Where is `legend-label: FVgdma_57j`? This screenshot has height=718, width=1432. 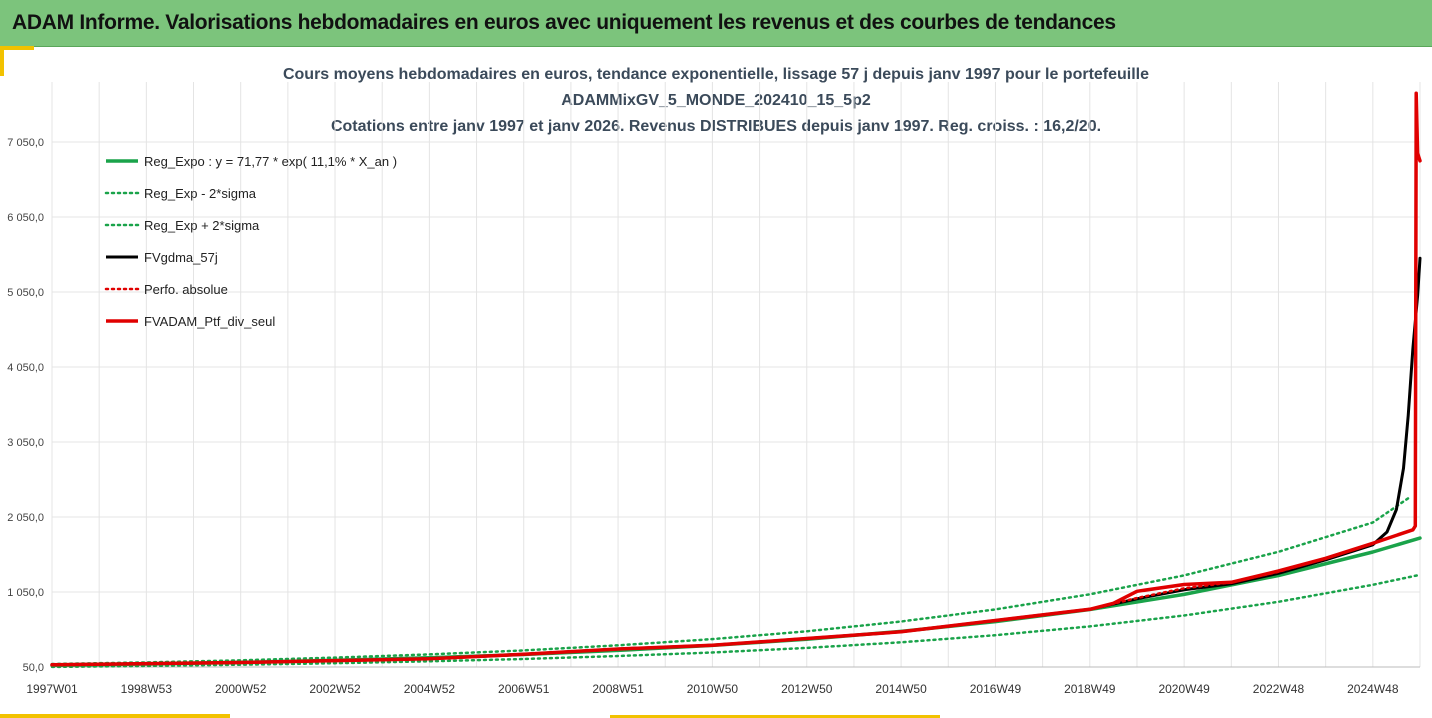
legend-label: FVgdma_57j is located at coordinates (181, 257).